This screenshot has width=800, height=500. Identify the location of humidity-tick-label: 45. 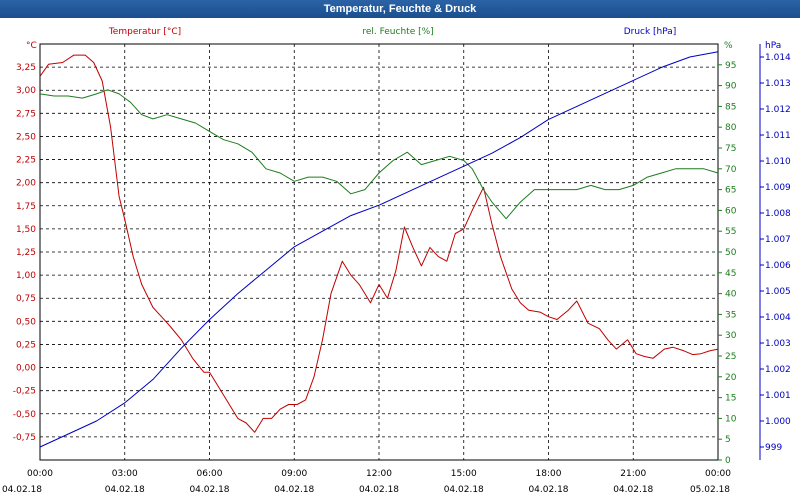
(730, 274).